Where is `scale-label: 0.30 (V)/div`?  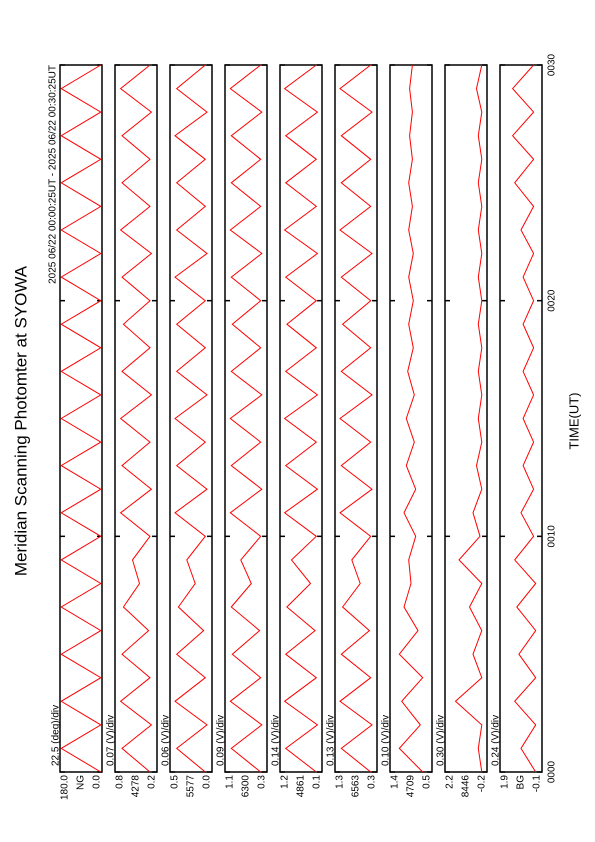
scale-label: 0.30 (V)/div is located at coordinates (441, 740).